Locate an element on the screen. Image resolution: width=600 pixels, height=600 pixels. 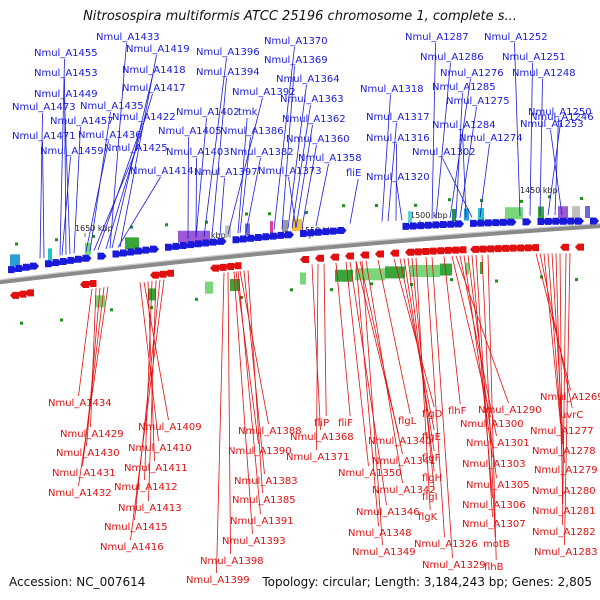
forward-gene-label: Nmul_A1369 is located at coordinates (296, 60).